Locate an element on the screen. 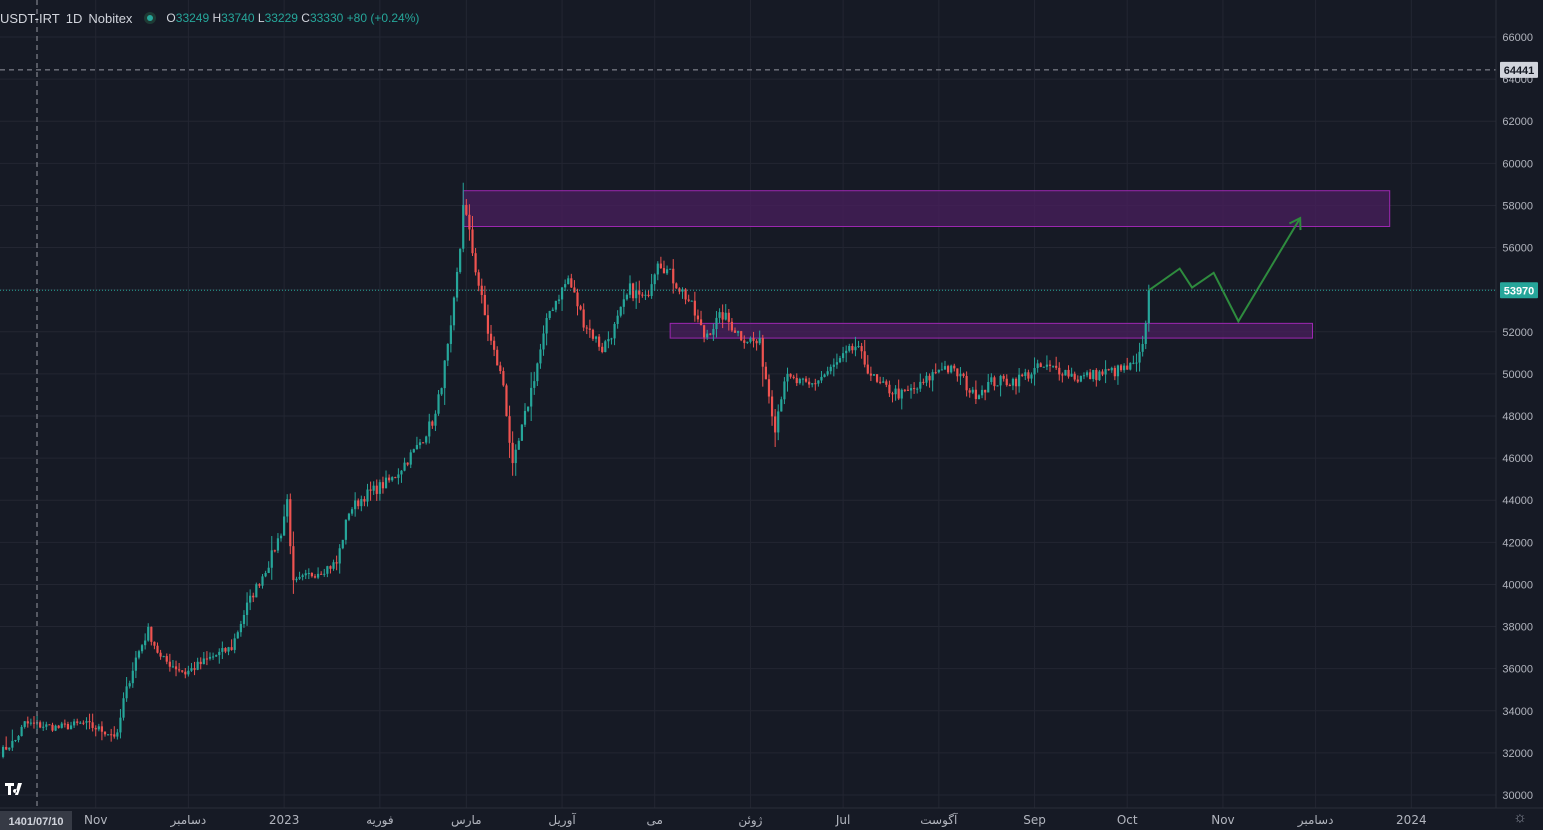  price-axis is located at coordinates (1519, 415).